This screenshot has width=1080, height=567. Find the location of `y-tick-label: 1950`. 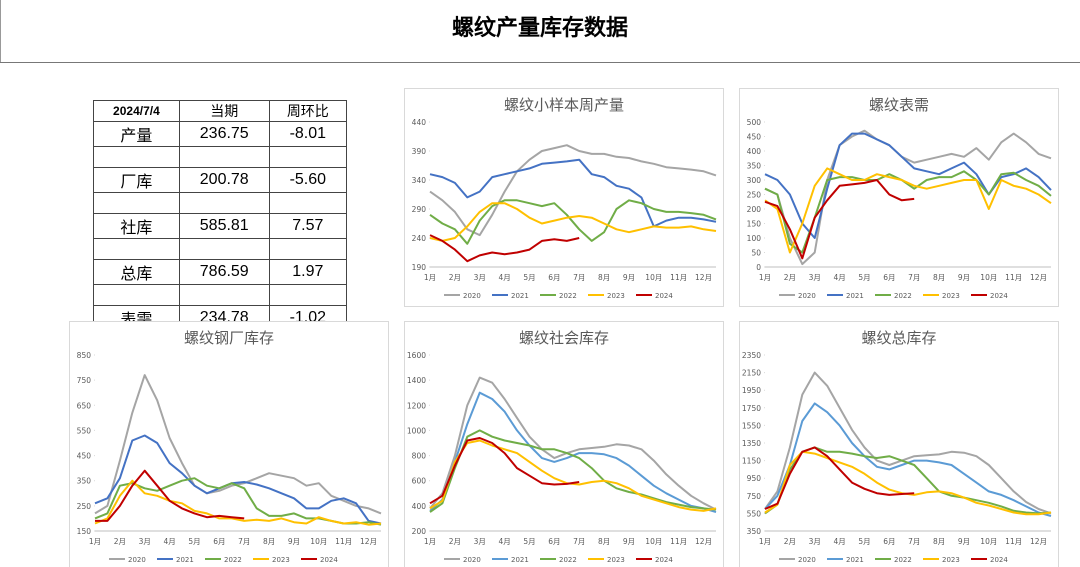

y-tick-label: 1950 is located at coordinates (751, 390).